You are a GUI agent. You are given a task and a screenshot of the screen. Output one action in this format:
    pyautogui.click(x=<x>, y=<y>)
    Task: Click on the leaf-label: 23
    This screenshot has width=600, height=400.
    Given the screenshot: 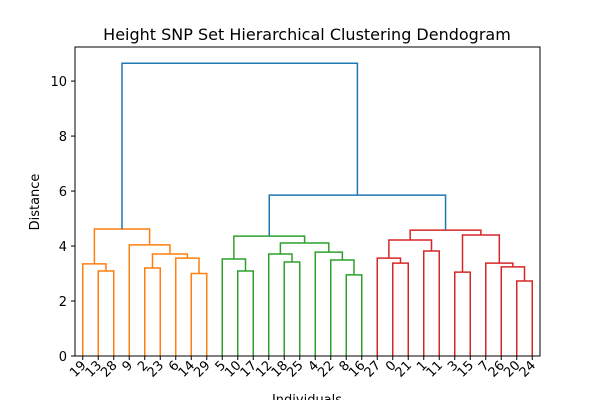 What is the action you would take?
    pyautogui.click(x=156, y=369)
    